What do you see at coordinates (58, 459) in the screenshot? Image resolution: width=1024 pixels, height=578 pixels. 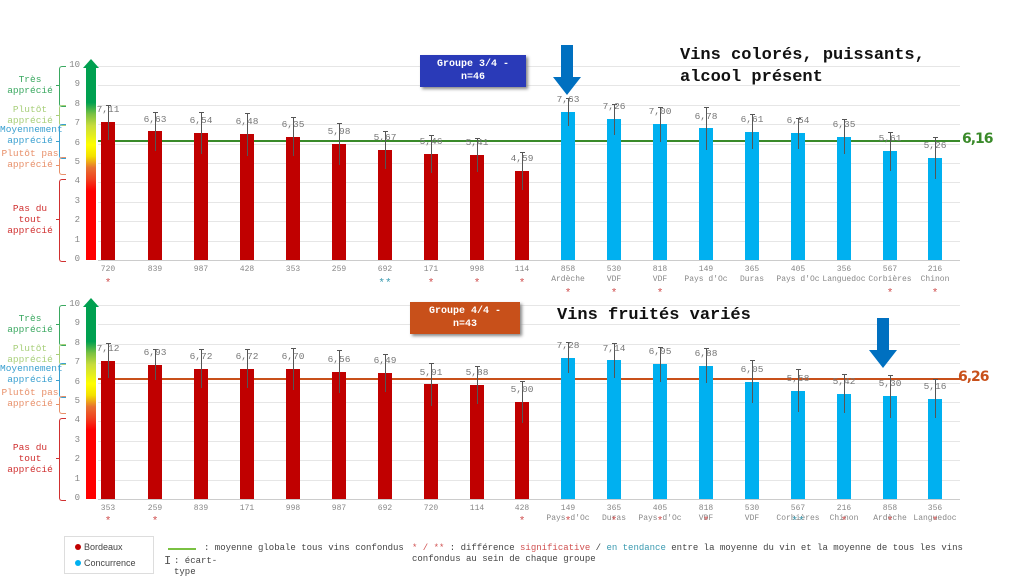 I see `brace-tick` at bounding box center [58, 459].